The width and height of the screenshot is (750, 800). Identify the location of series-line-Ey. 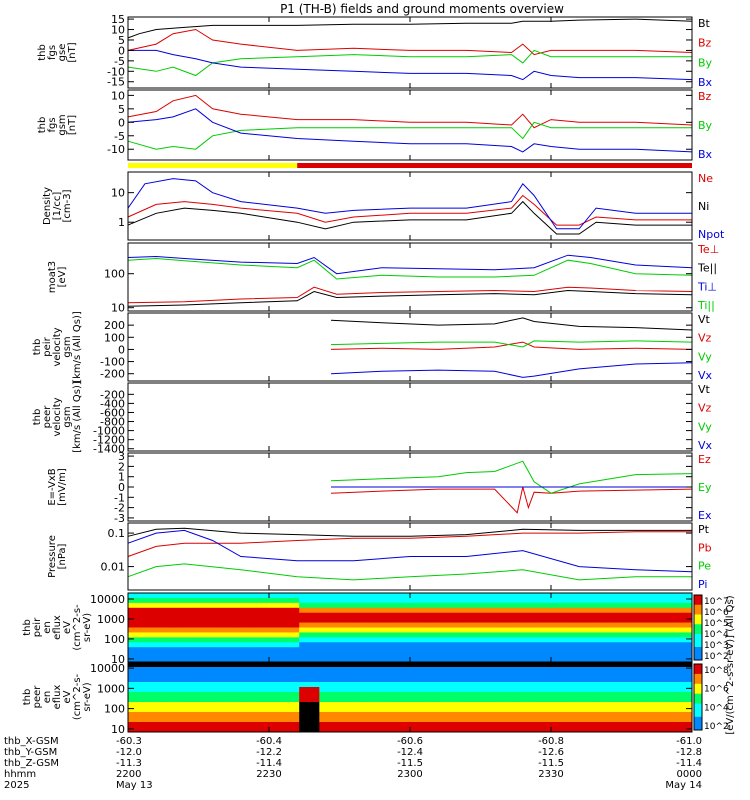
(511, 477).